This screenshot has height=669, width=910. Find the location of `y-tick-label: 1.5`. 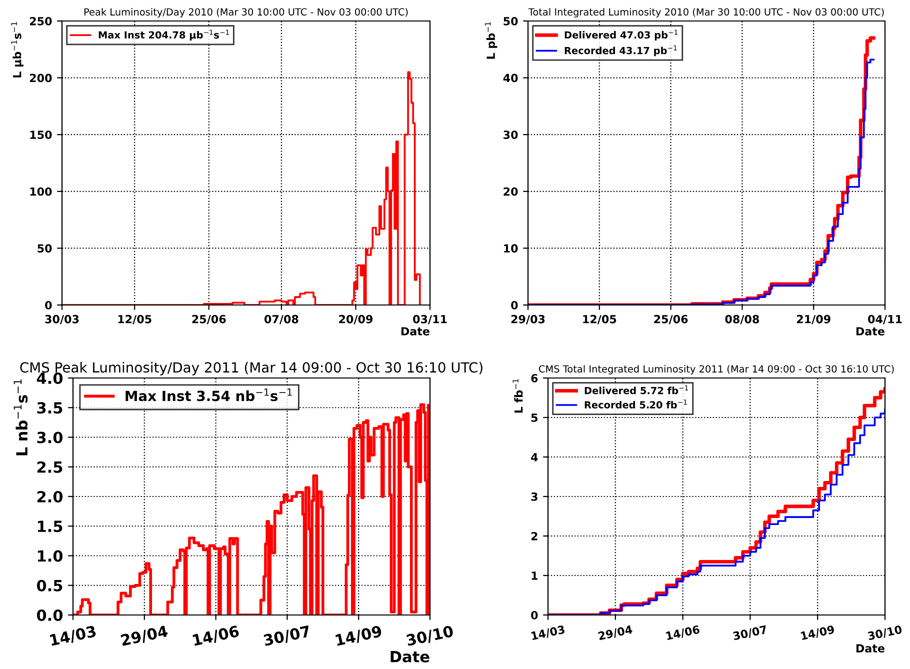

y-tick-label: 1.5 is located at coordinates (50, 526).